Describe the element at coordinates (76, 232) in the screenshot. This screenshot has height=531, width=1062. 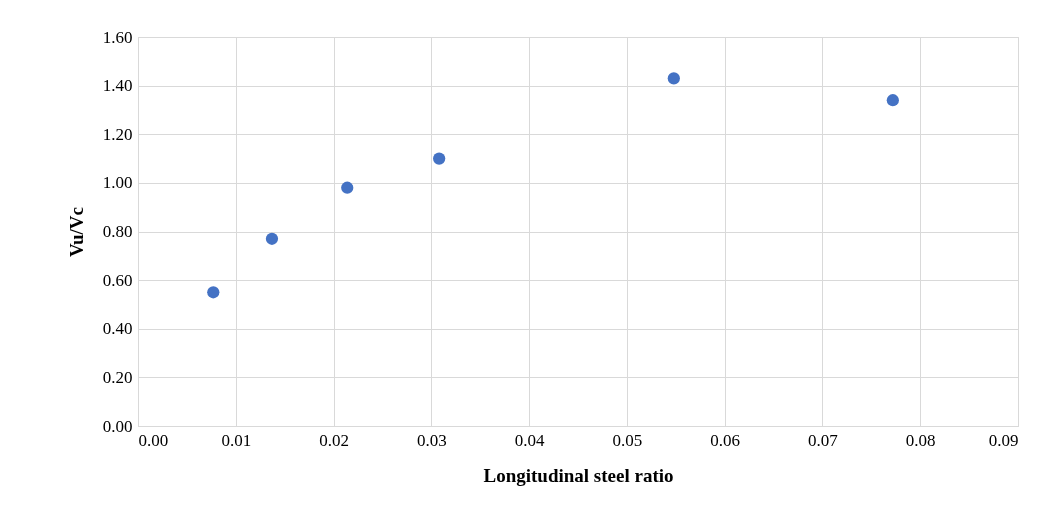
I see `y-axis-title: Vu/Vc` at that location.